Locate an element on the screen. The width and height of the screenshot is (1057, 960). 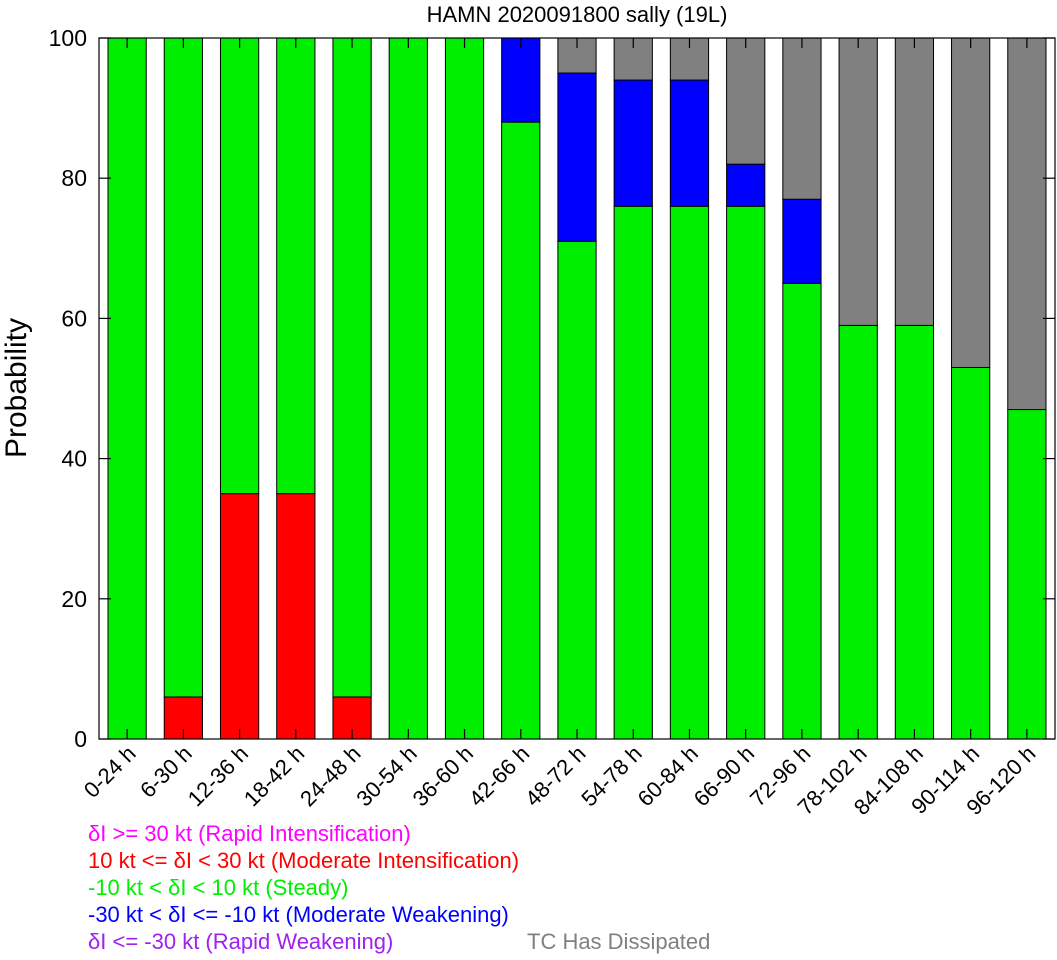
x-tick-label: 0-24 h is located at coordinates (110, 772).